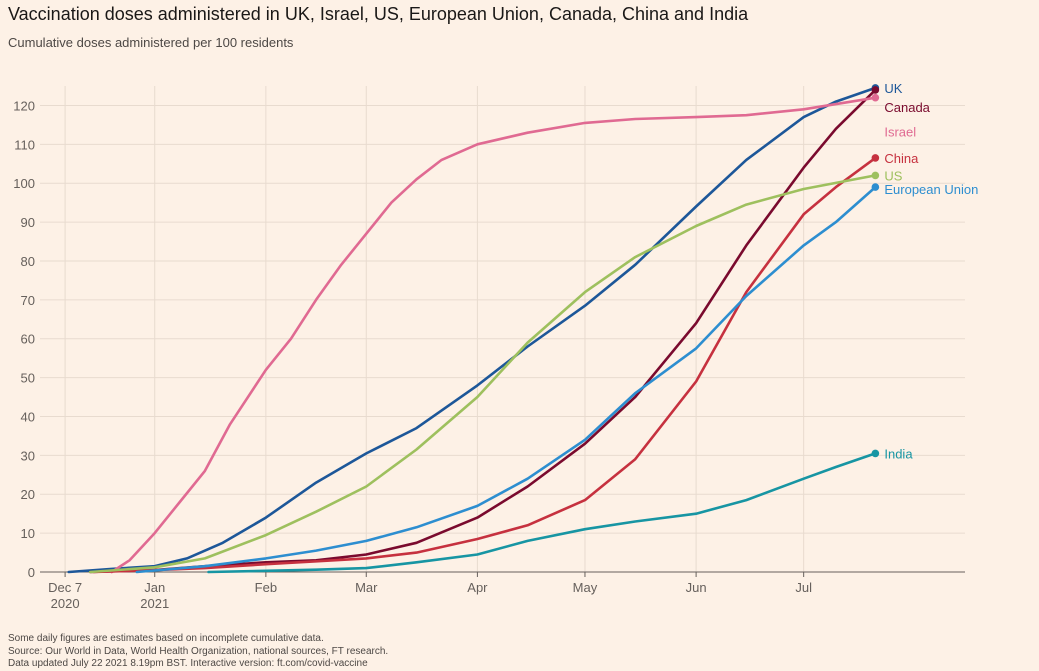  I want to click on series-label-israel: Israel, so click(900, 132).